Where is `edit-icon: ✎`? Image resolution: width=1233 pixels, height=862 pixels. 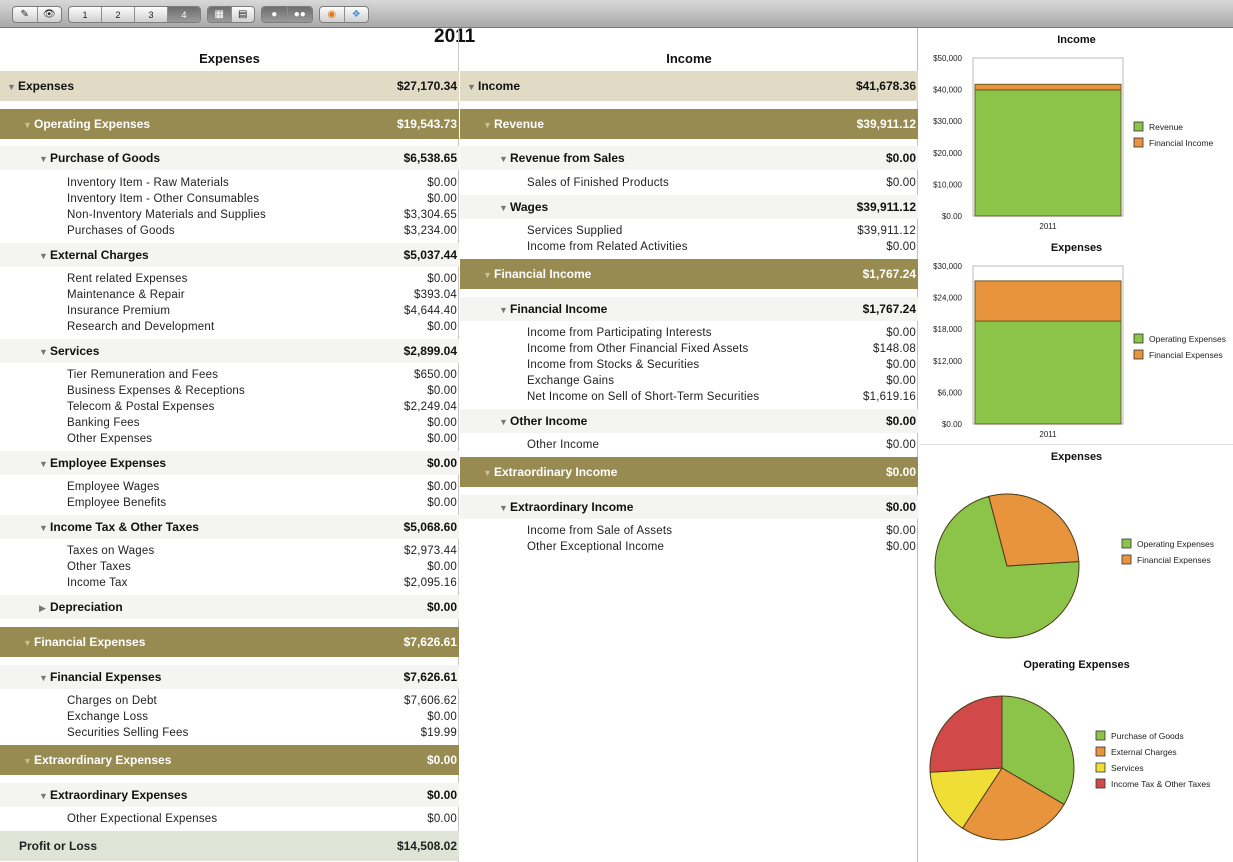 edit-icon: ✎ is located at coordinates (25, 14).